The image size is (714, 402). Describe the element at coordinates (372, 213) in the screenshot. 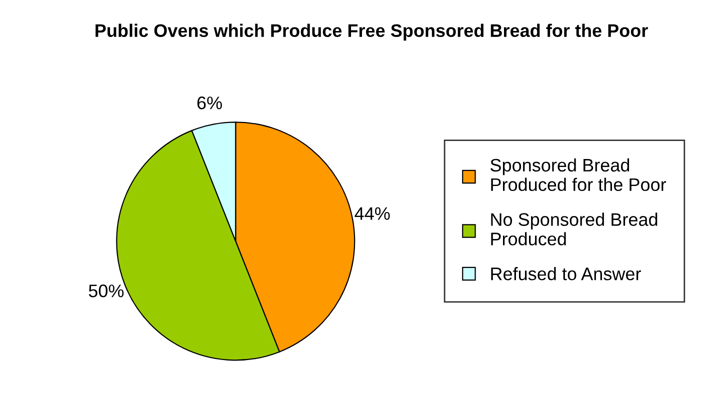

I see `data-label: 44%` at that location.